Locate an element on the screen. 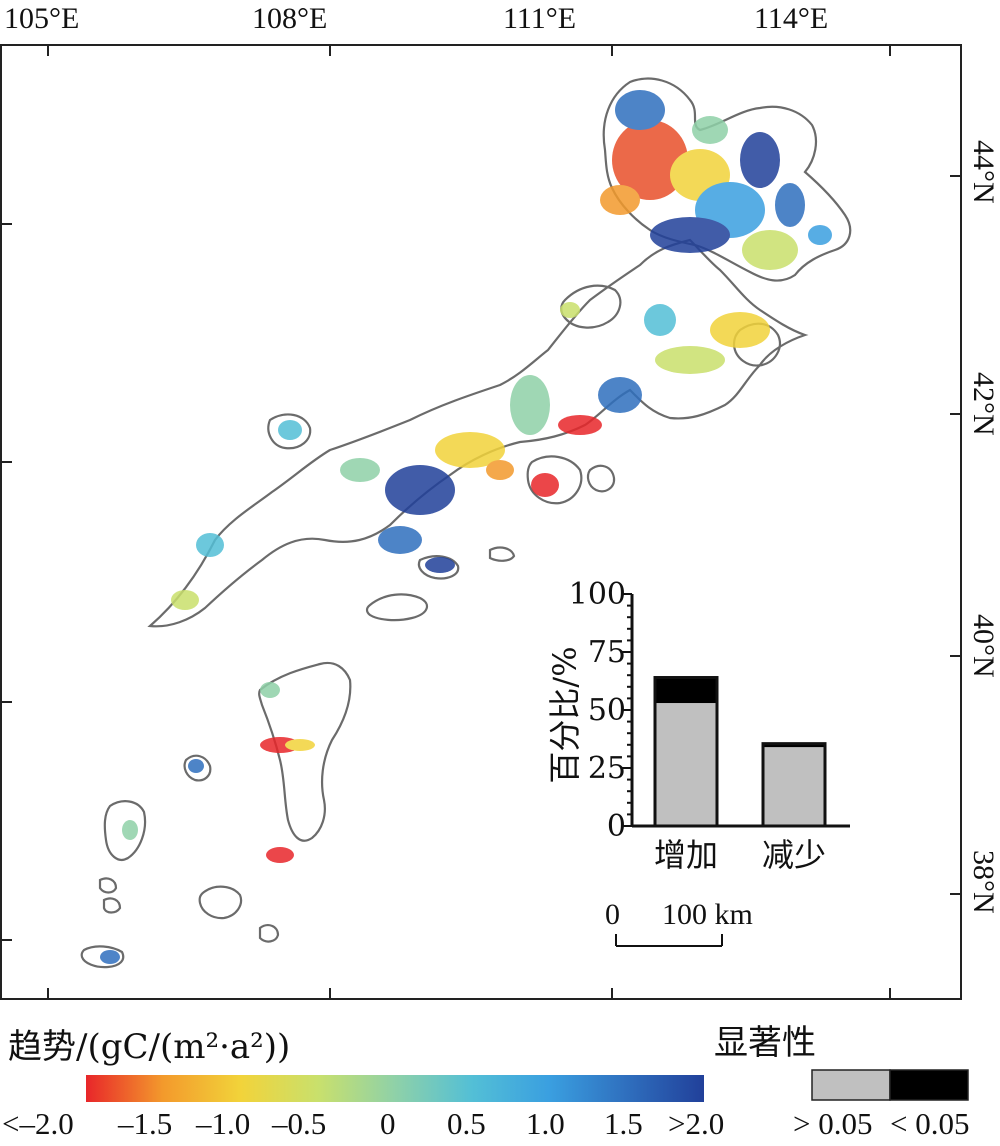 This screenshot has height=1146, width=1000. trend-colorbar is located at coordinates (395, 1088).